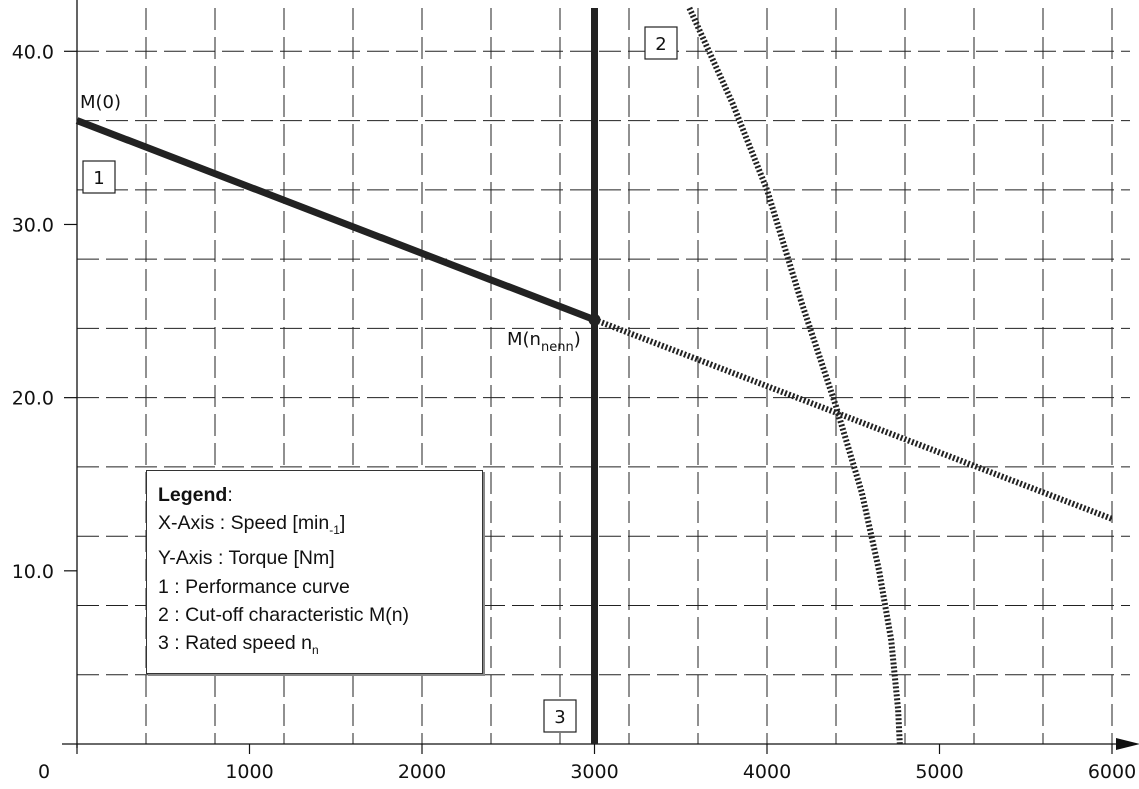 The width and height of the screenshot is (1139, 789). I want to click on m-rated-label: M(nnenn), so click(544, 342).